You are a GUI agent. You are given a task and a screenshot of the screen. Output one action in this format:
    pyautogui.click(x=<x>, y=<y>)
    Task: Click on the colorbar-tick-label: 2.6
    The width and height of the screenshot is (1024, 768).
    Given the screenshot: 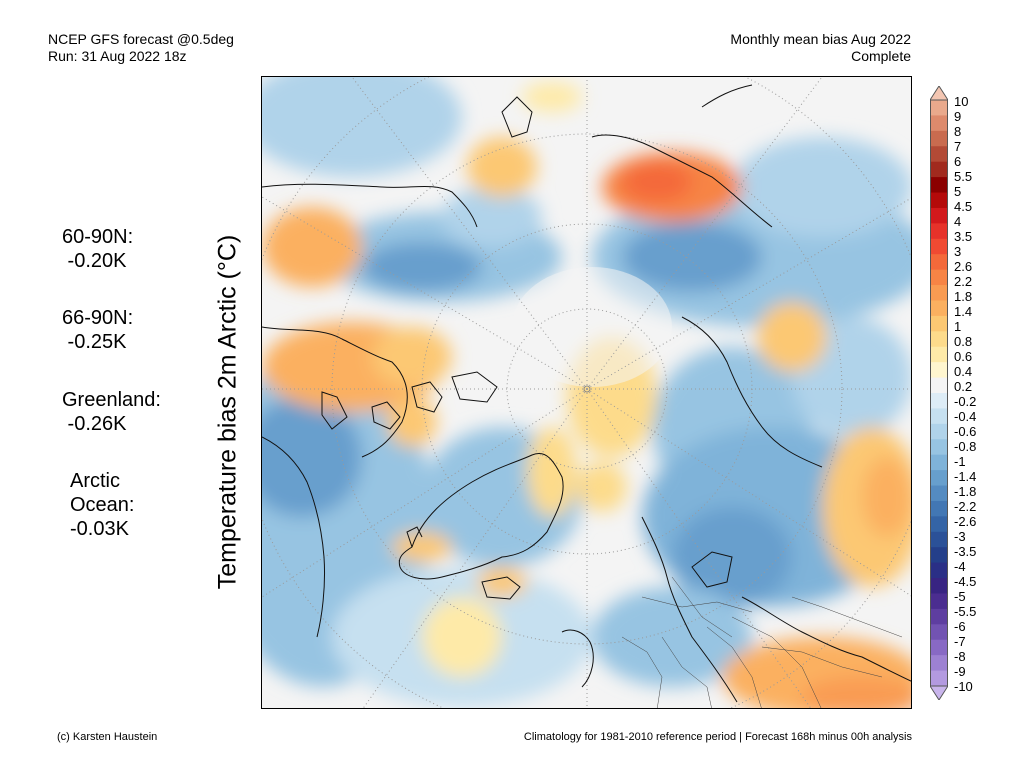 What is the action you would take?
    pyautogui.click(x=963, y=266)
    